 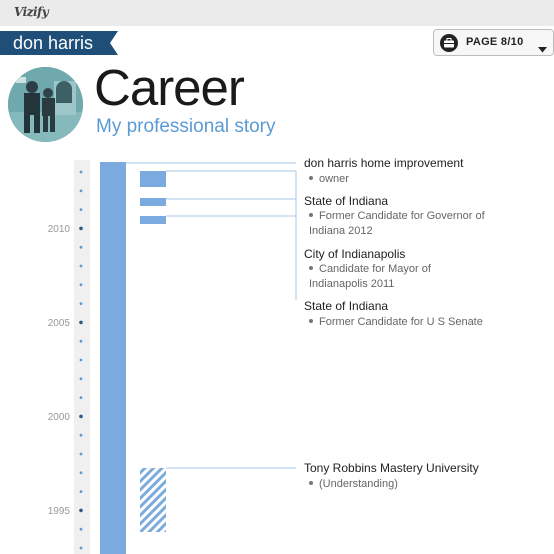 What do you see at coordinates (449, 43) in the screenshot?
I see `briefcase-icon` at bounding box center [449, 43].